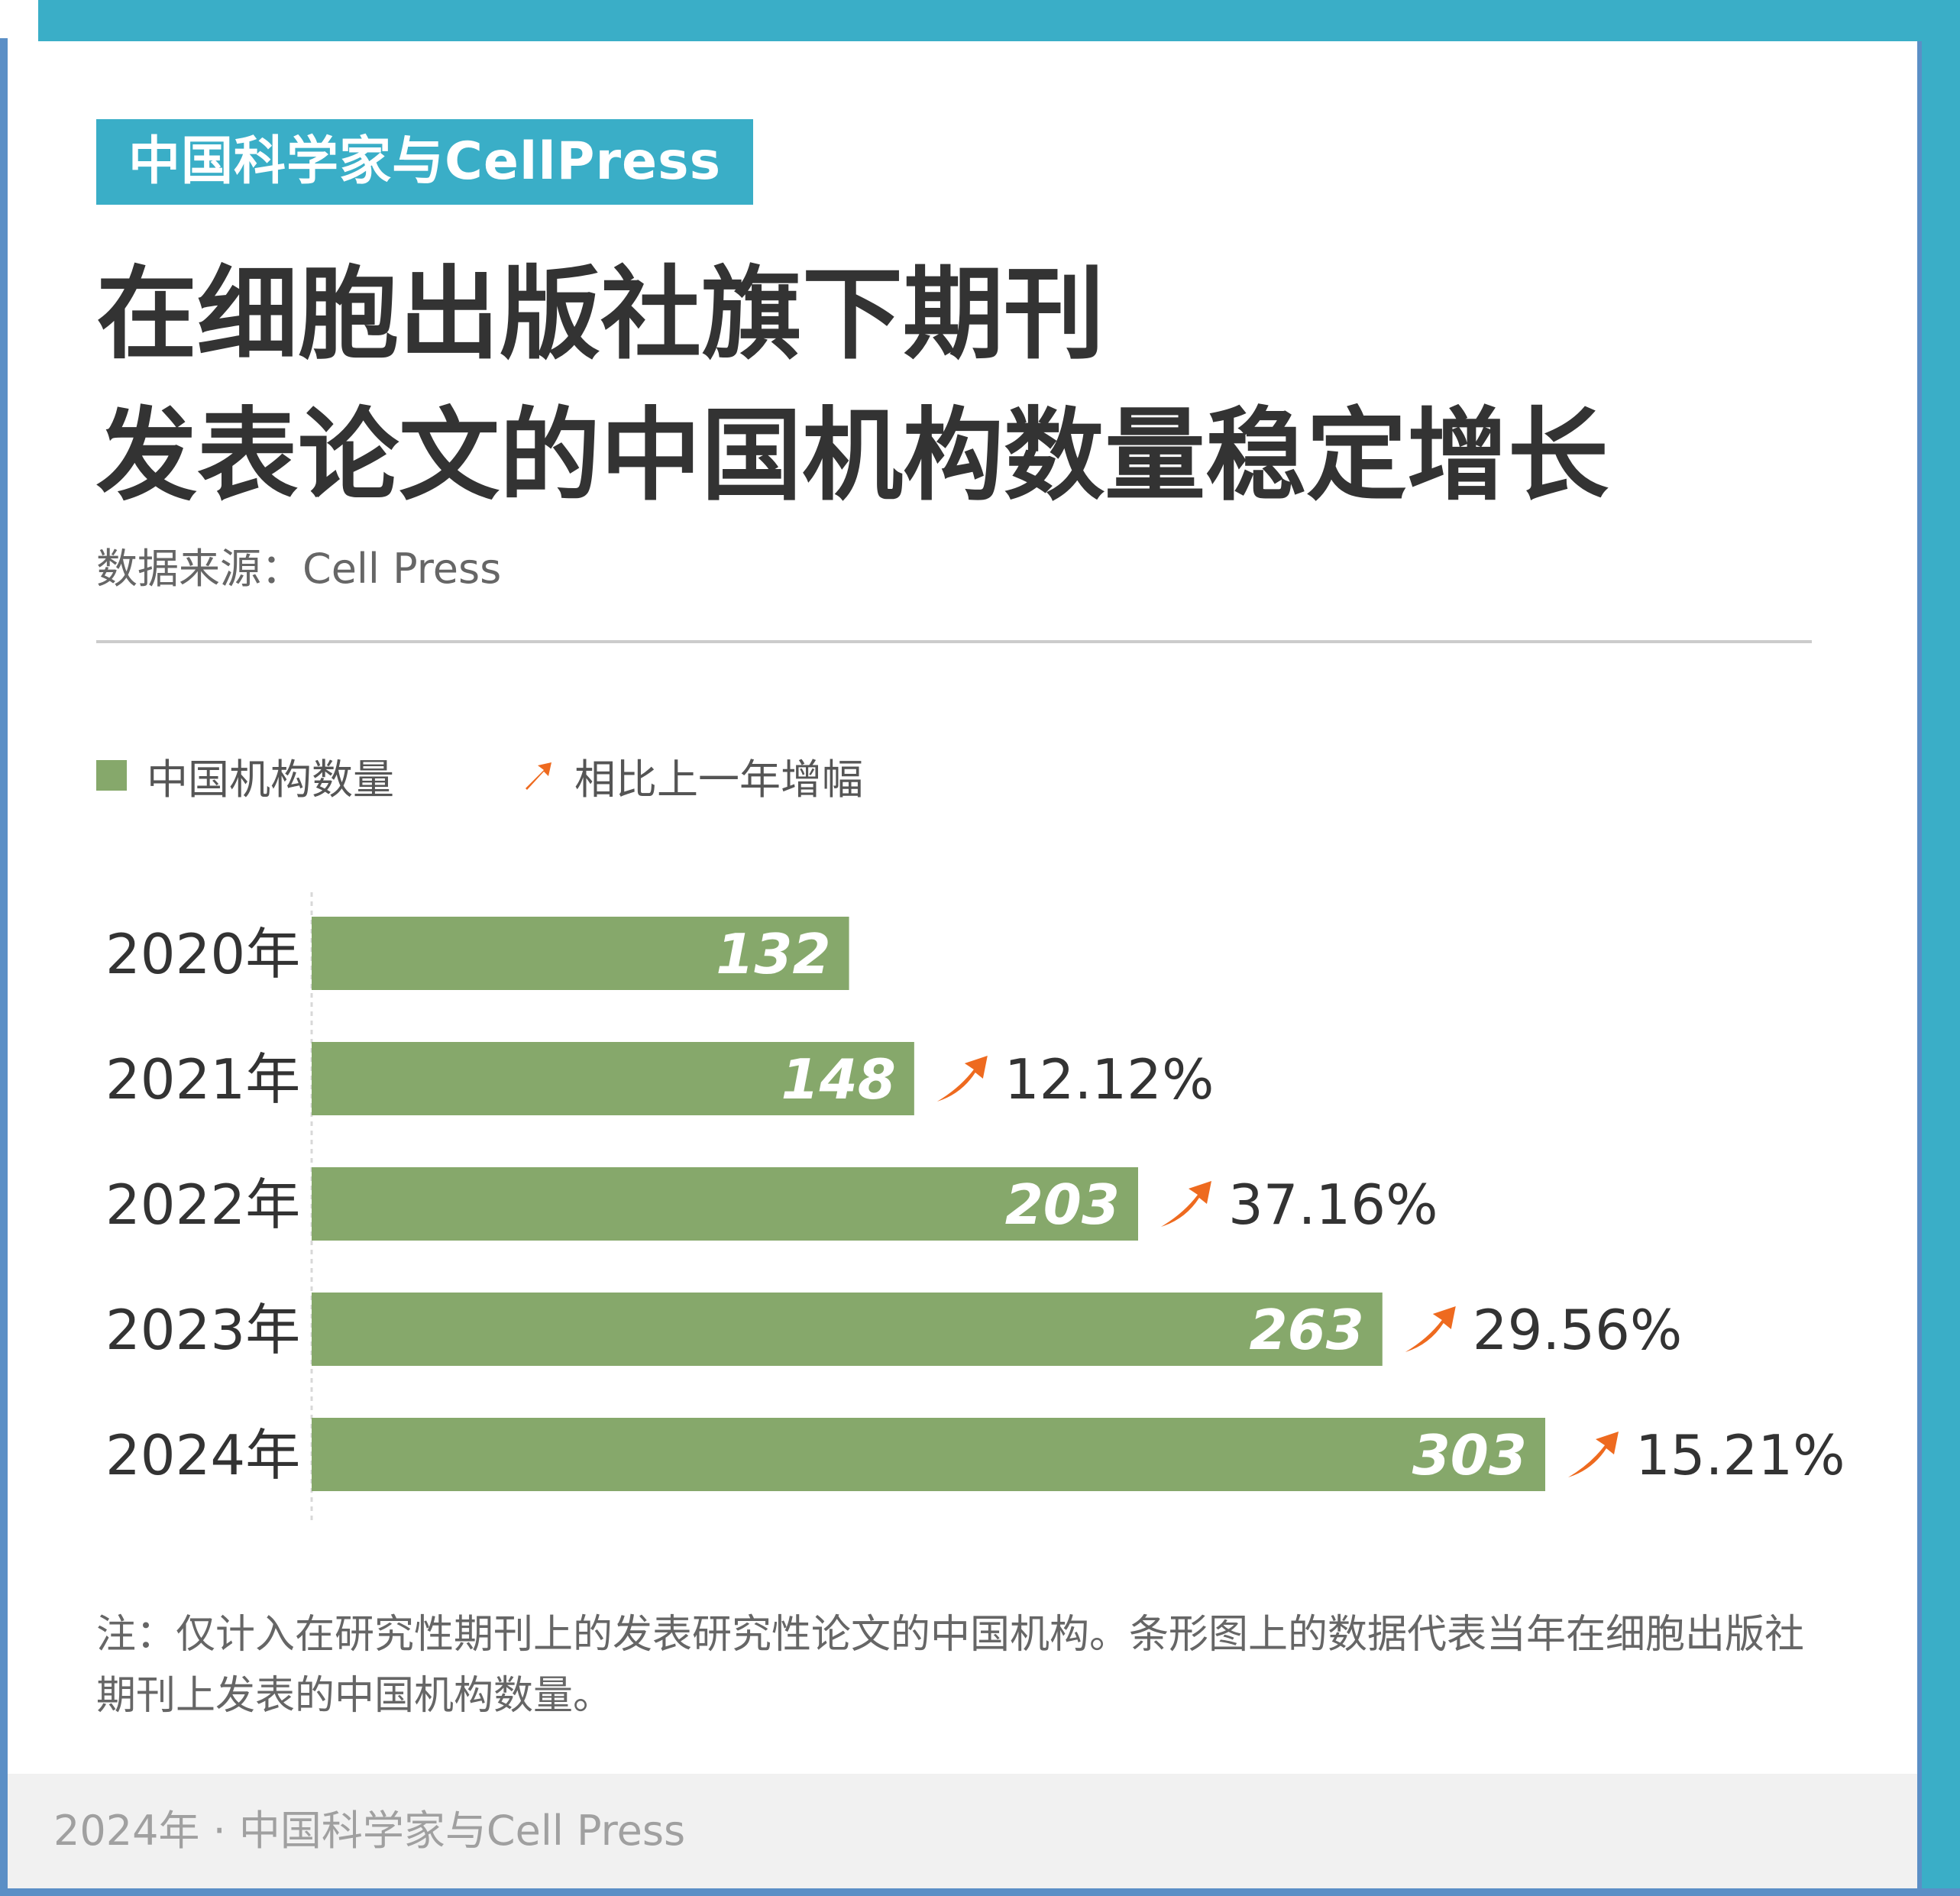  Describe the element at coordinates (1333, 1205) in the screenshot. I see `growth-label: 37.16%` at that location.